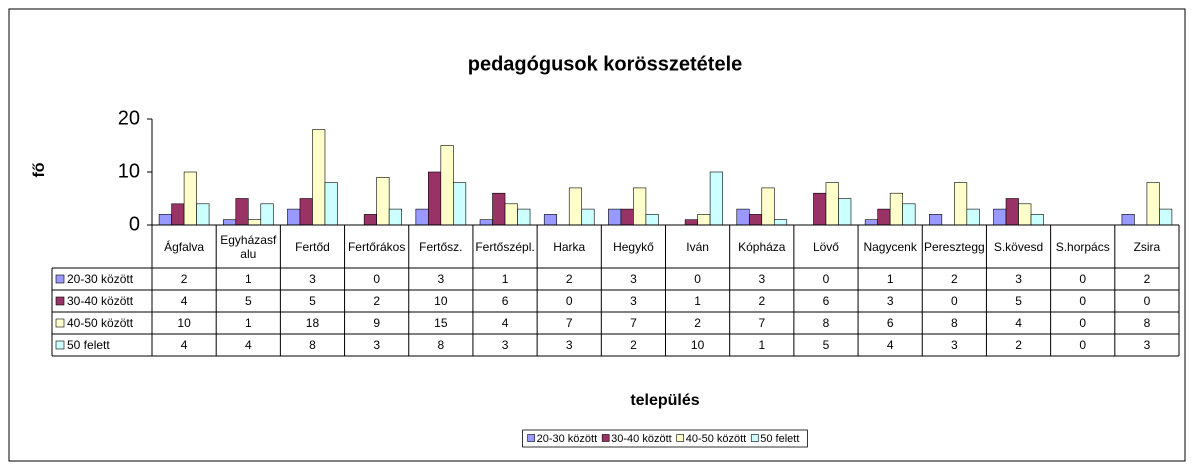  What do you see at coordinates (441, 246) in the screenshot?
I see `x-tick-label: Fertősz.` at bounding box center [441, 246].